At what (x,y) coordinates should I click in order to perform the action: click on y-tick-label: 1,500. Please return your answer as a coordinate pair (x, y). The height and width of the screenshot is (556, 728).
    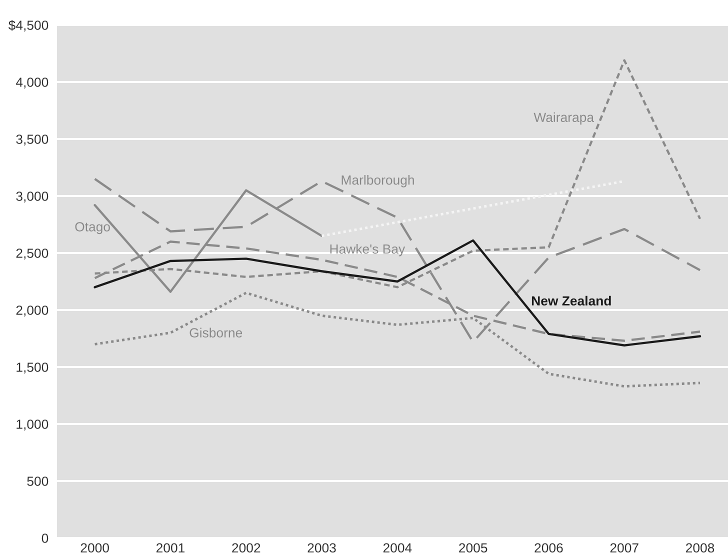
    Looking at the image, I should click on (32, 368).